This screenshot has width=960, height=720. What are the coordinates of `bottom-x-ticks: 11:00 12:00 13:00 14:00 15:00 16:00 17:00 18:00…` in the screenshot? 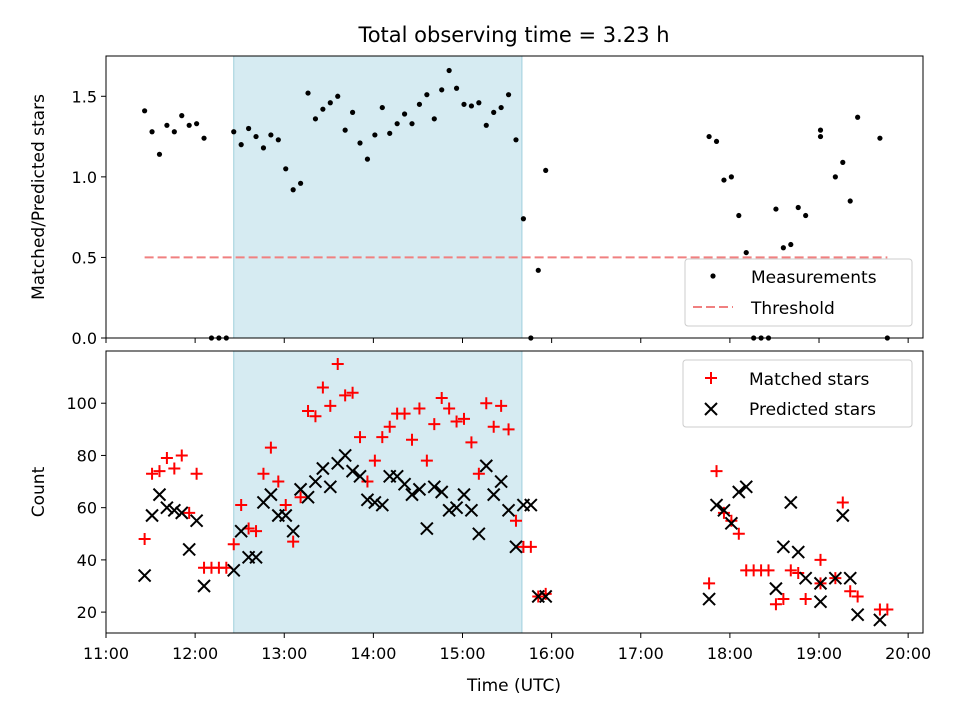 It's located at (507, 648).